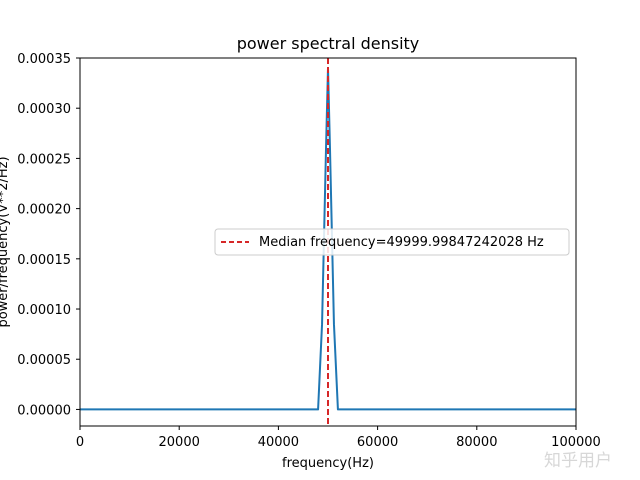  I want to click on y-tick-label: 0.00010, so click(44, 310).